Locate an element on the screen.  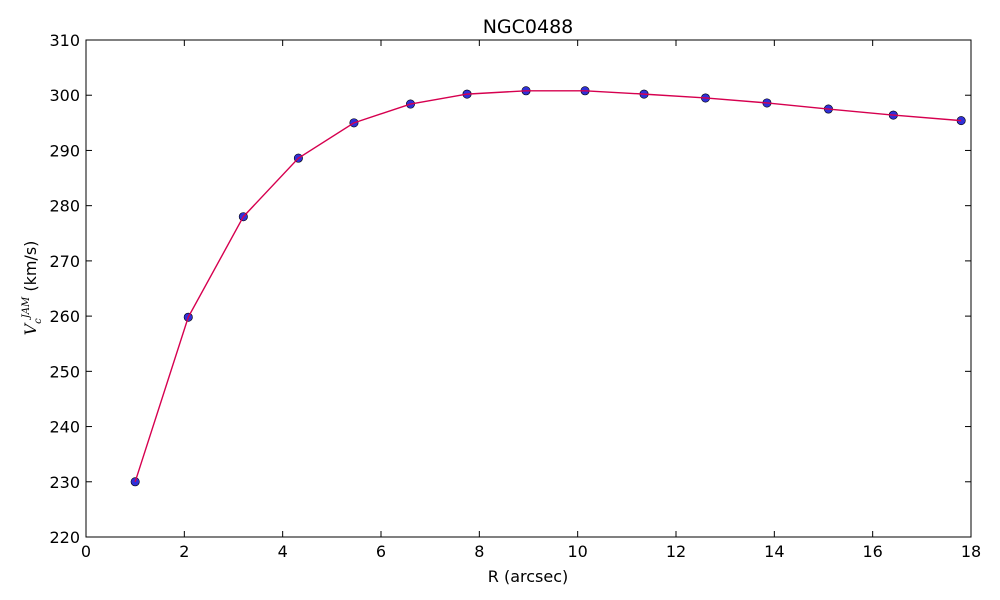
x-tick-label: 18 is located at coordinates (971, 551).